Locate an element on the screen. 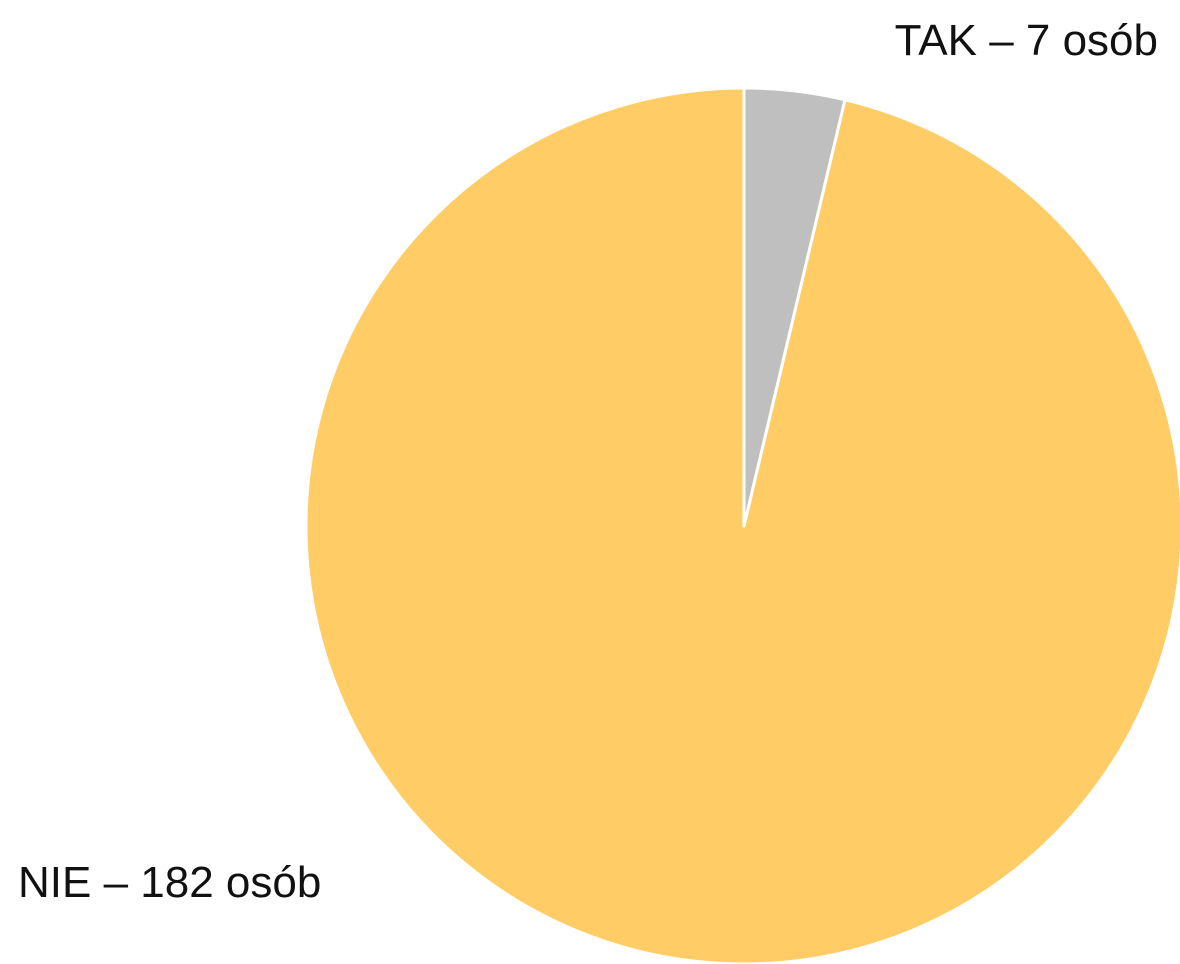  slice-label: TAK – 7 osób is located at coordinates (1026, 40).